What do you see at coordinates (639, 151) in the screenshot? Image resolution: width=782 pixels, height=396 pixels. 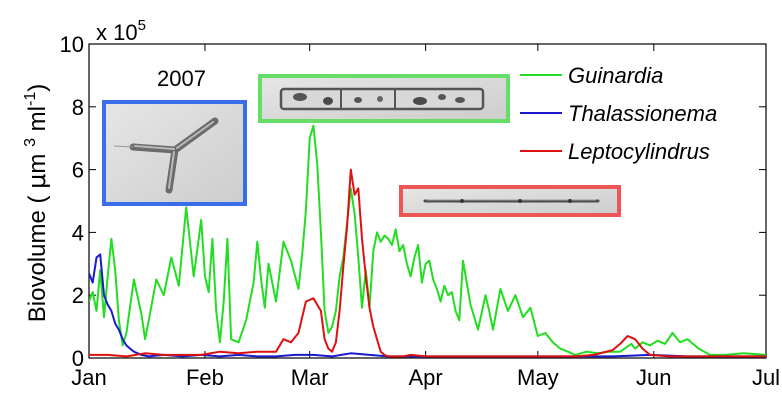 I see `legend-label-leptocylindrus: Leptocylindrus` at bounding box center [639, 151].